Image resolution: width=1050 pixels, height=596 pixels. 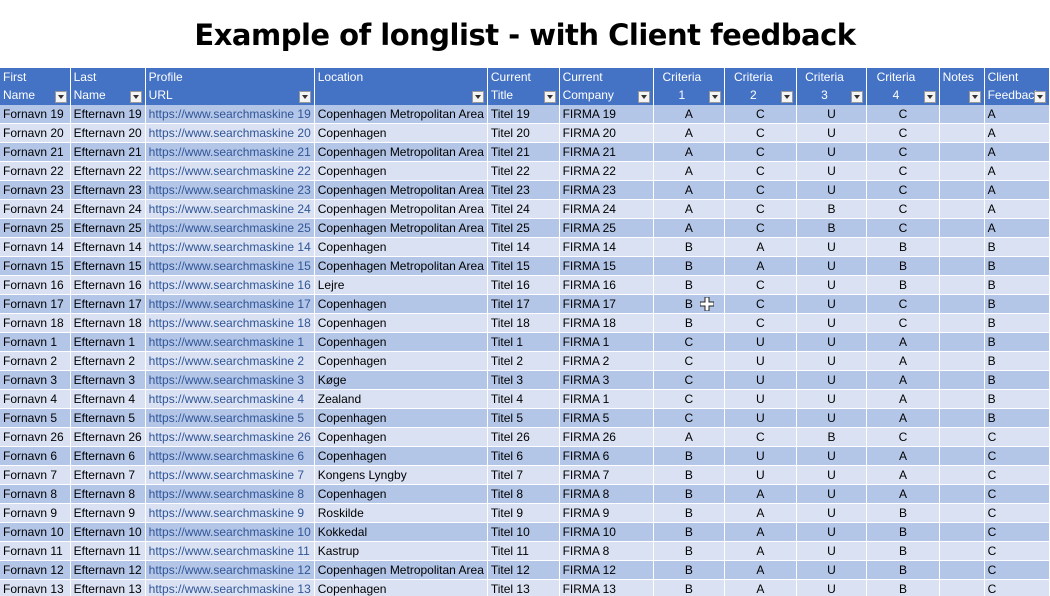 I want to click on table-cell: Fornavn 14, so click(x=35, y=247).